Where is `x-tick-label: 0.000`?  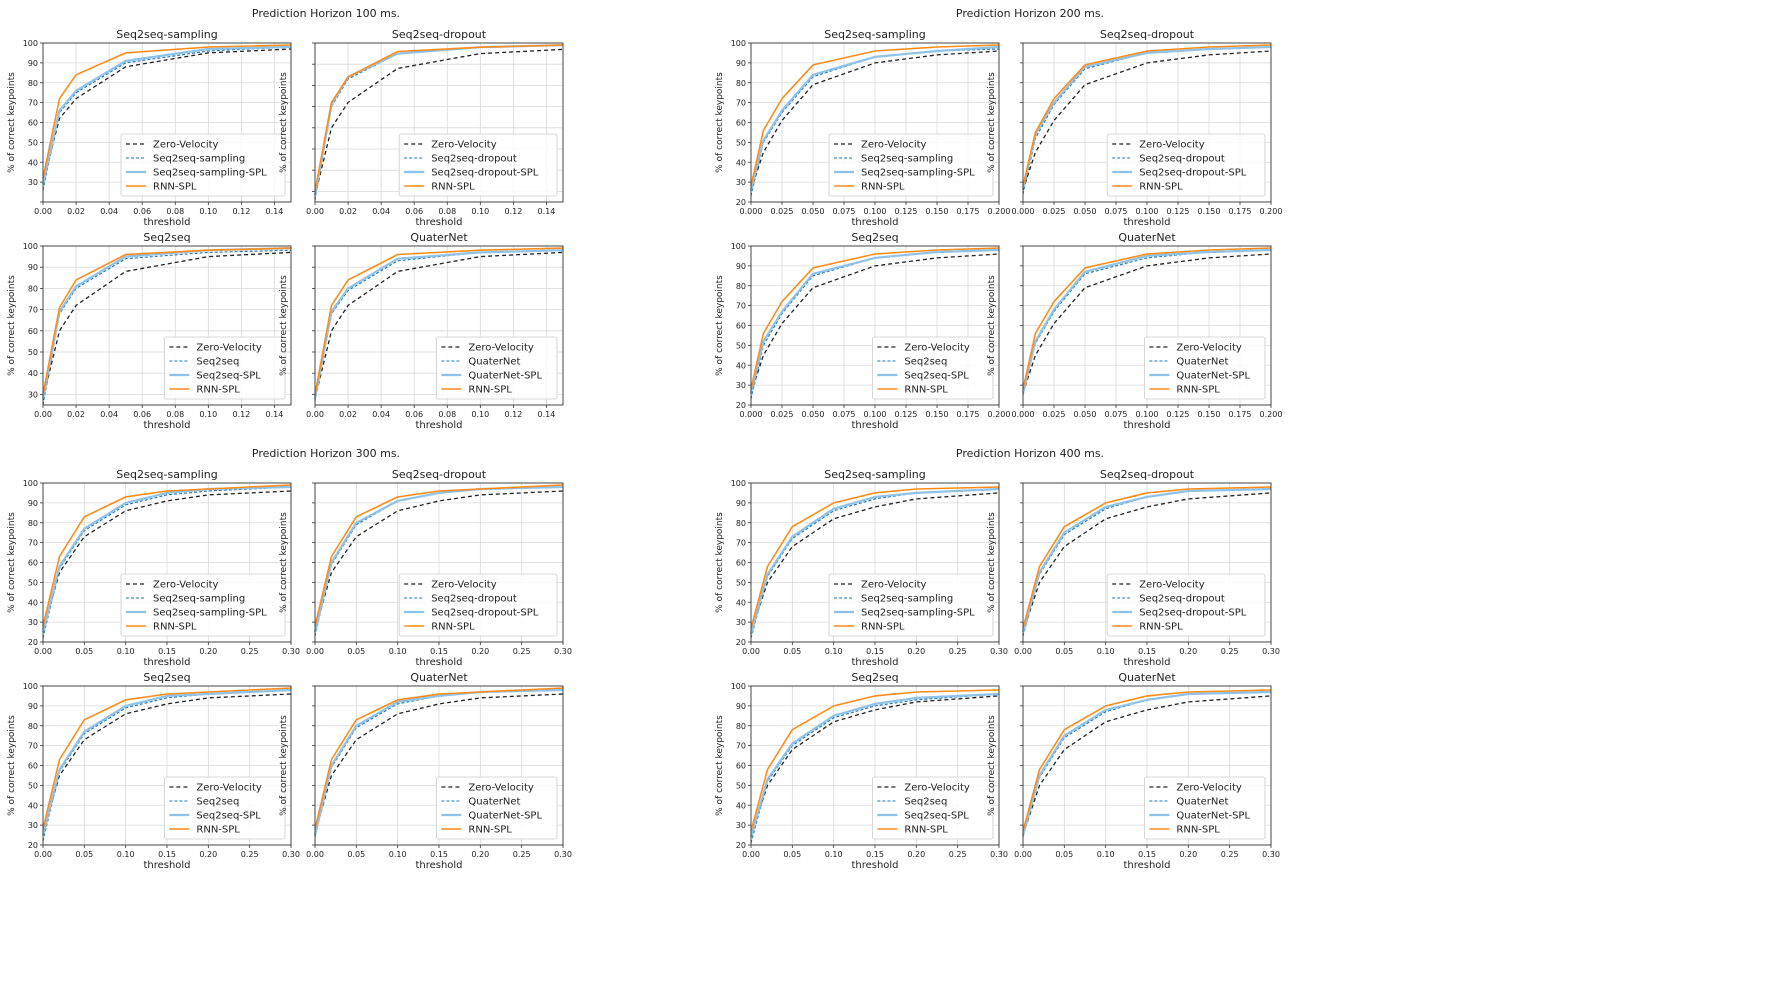
x-tick-label: 0.000 is located at coordinates (1023, 211).